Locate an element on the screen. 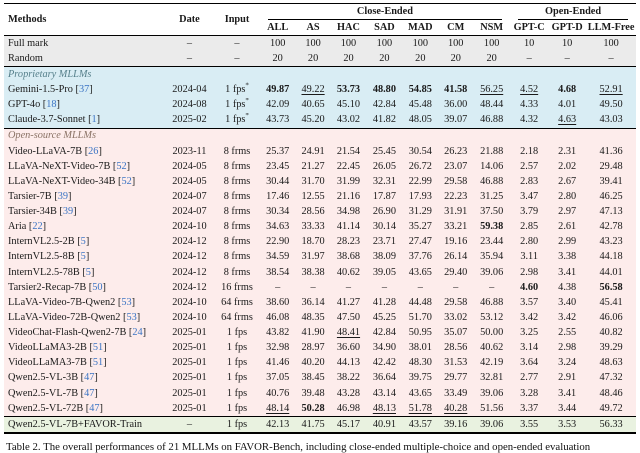 The height and width of the screenshot is (453, 640). citation-link: 18 is located at coordinates (51, 105).